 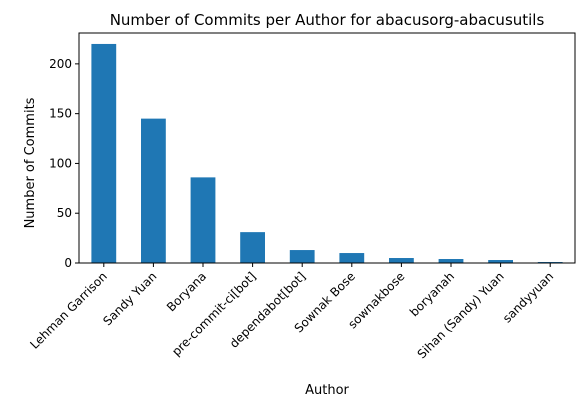 What do you see at coordinates (214, 314) in the screenshot?
I see `x-tick-label: pre-commit-ci[bot]` at bounding box center [214, 314].